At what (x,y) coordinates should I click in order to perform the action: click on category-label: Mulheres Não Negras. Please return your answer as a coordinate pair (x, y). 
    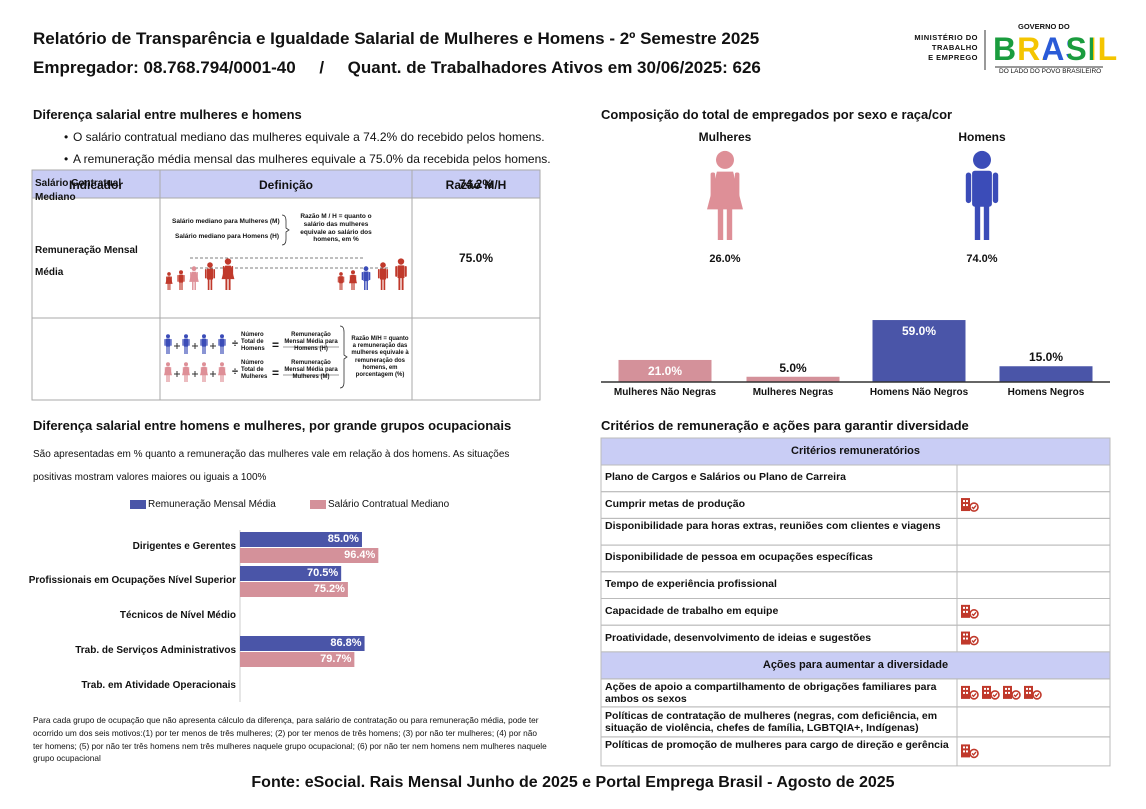
    Looking at the image, I should click on (665, 392).